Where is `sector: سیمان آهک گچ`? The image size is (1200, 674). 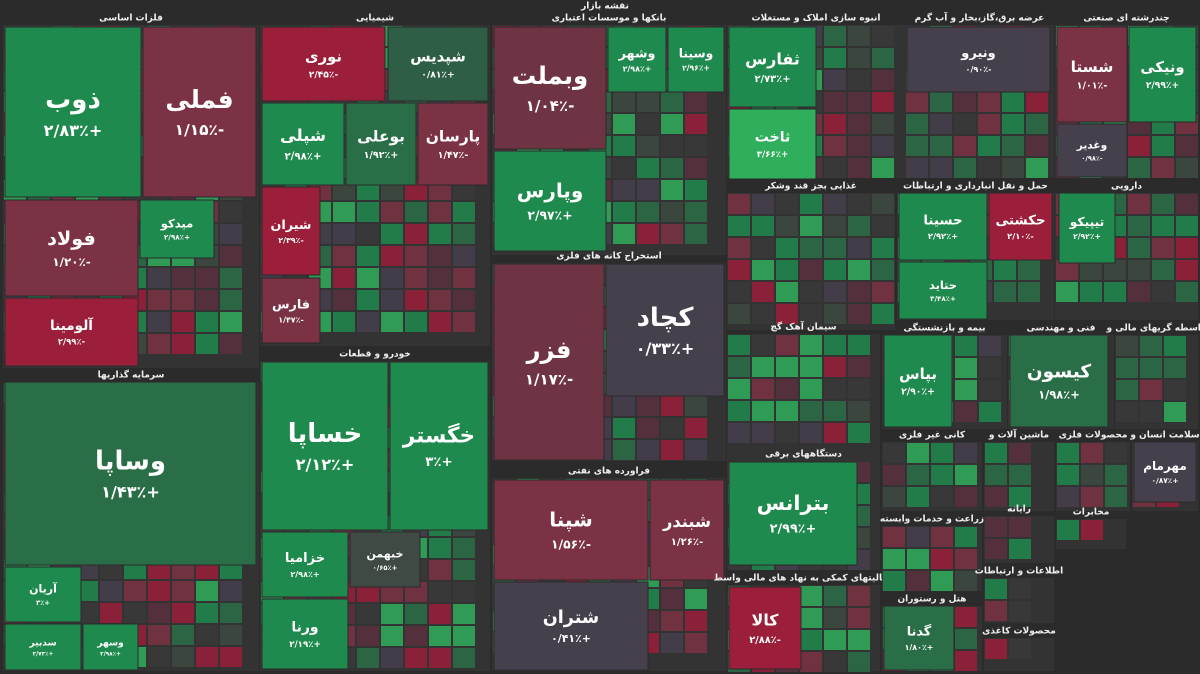
sector: سیمان آهک گچ is located at coordinates (803, 391).